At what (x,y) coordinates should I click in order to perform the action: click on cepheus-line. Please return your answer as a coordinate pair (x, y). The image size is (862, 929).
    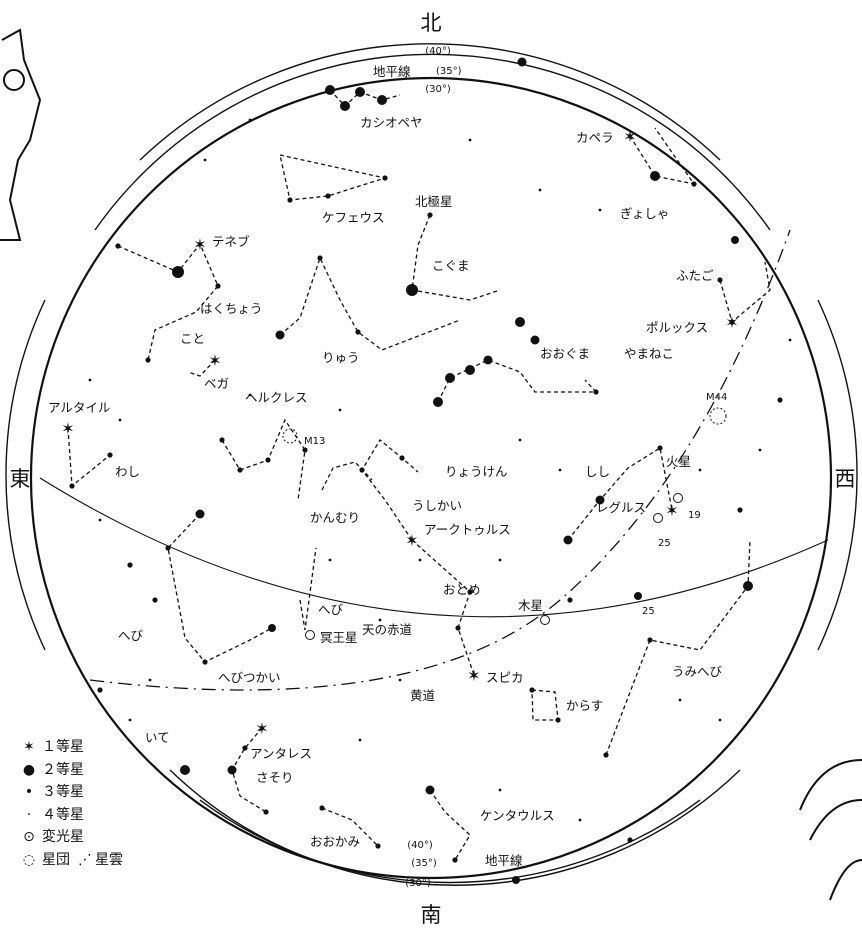
    Looking at the image, I should click on (333, 177).